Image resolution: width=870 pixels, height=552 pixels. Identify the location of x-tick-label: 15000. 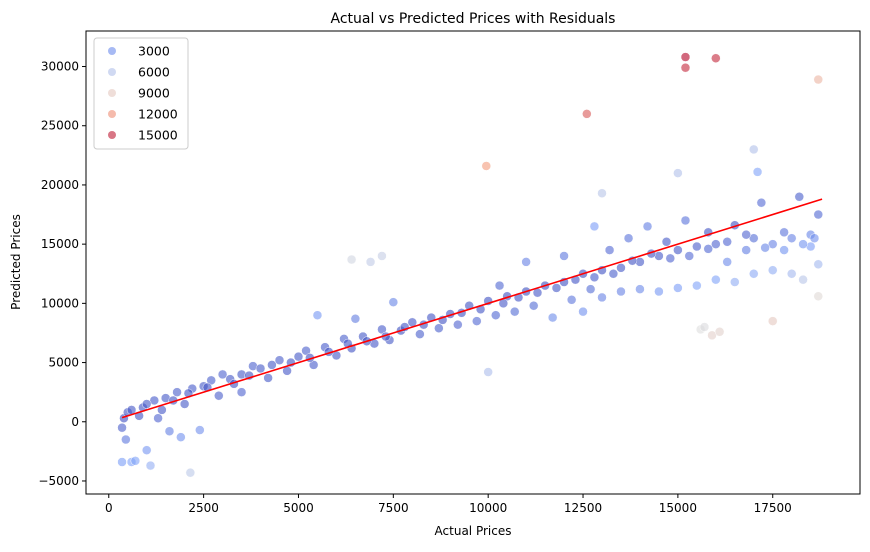
(678, 508).